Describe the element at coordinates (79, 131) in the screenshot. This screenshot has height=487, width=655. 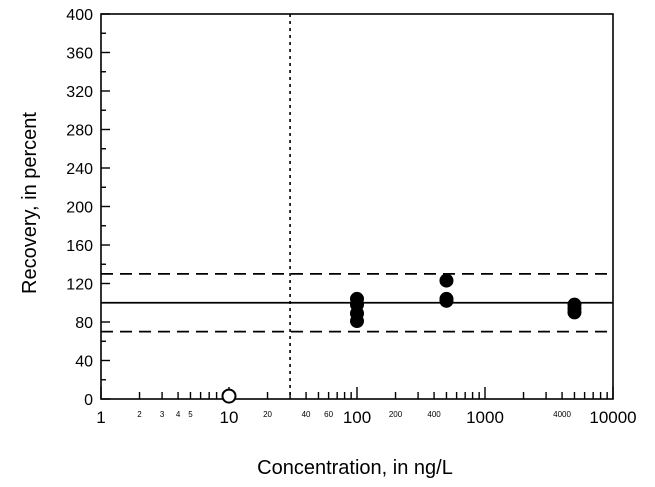
I see `y-tick-label: 280` at that location.